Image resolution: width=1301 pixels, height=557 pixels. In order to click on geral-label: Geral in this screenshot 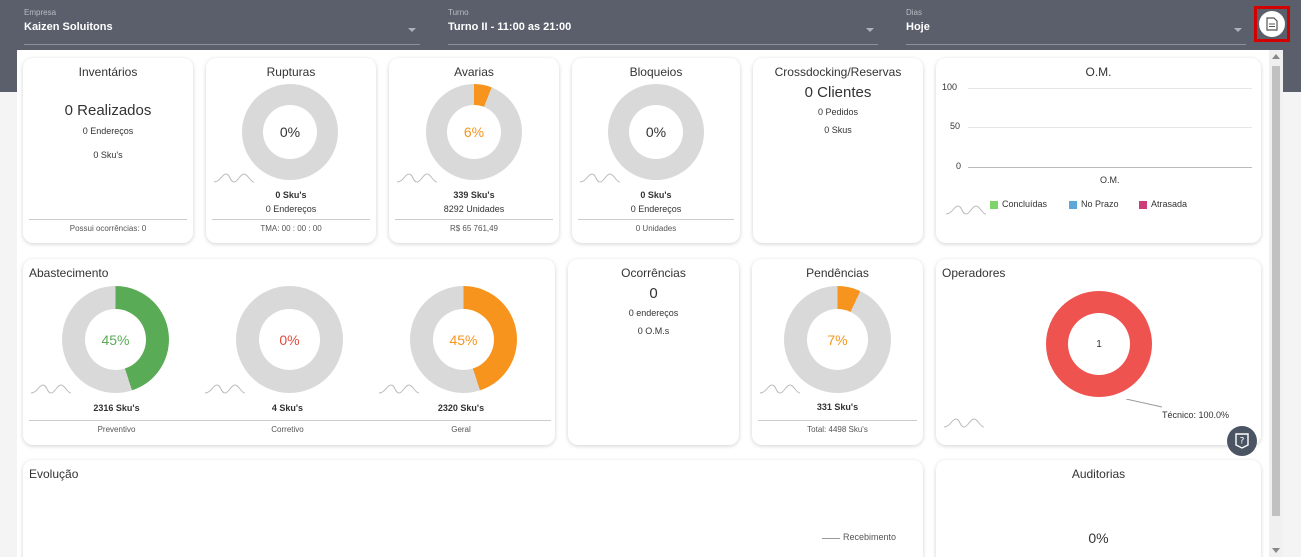, I will do `click(461, 427)`.